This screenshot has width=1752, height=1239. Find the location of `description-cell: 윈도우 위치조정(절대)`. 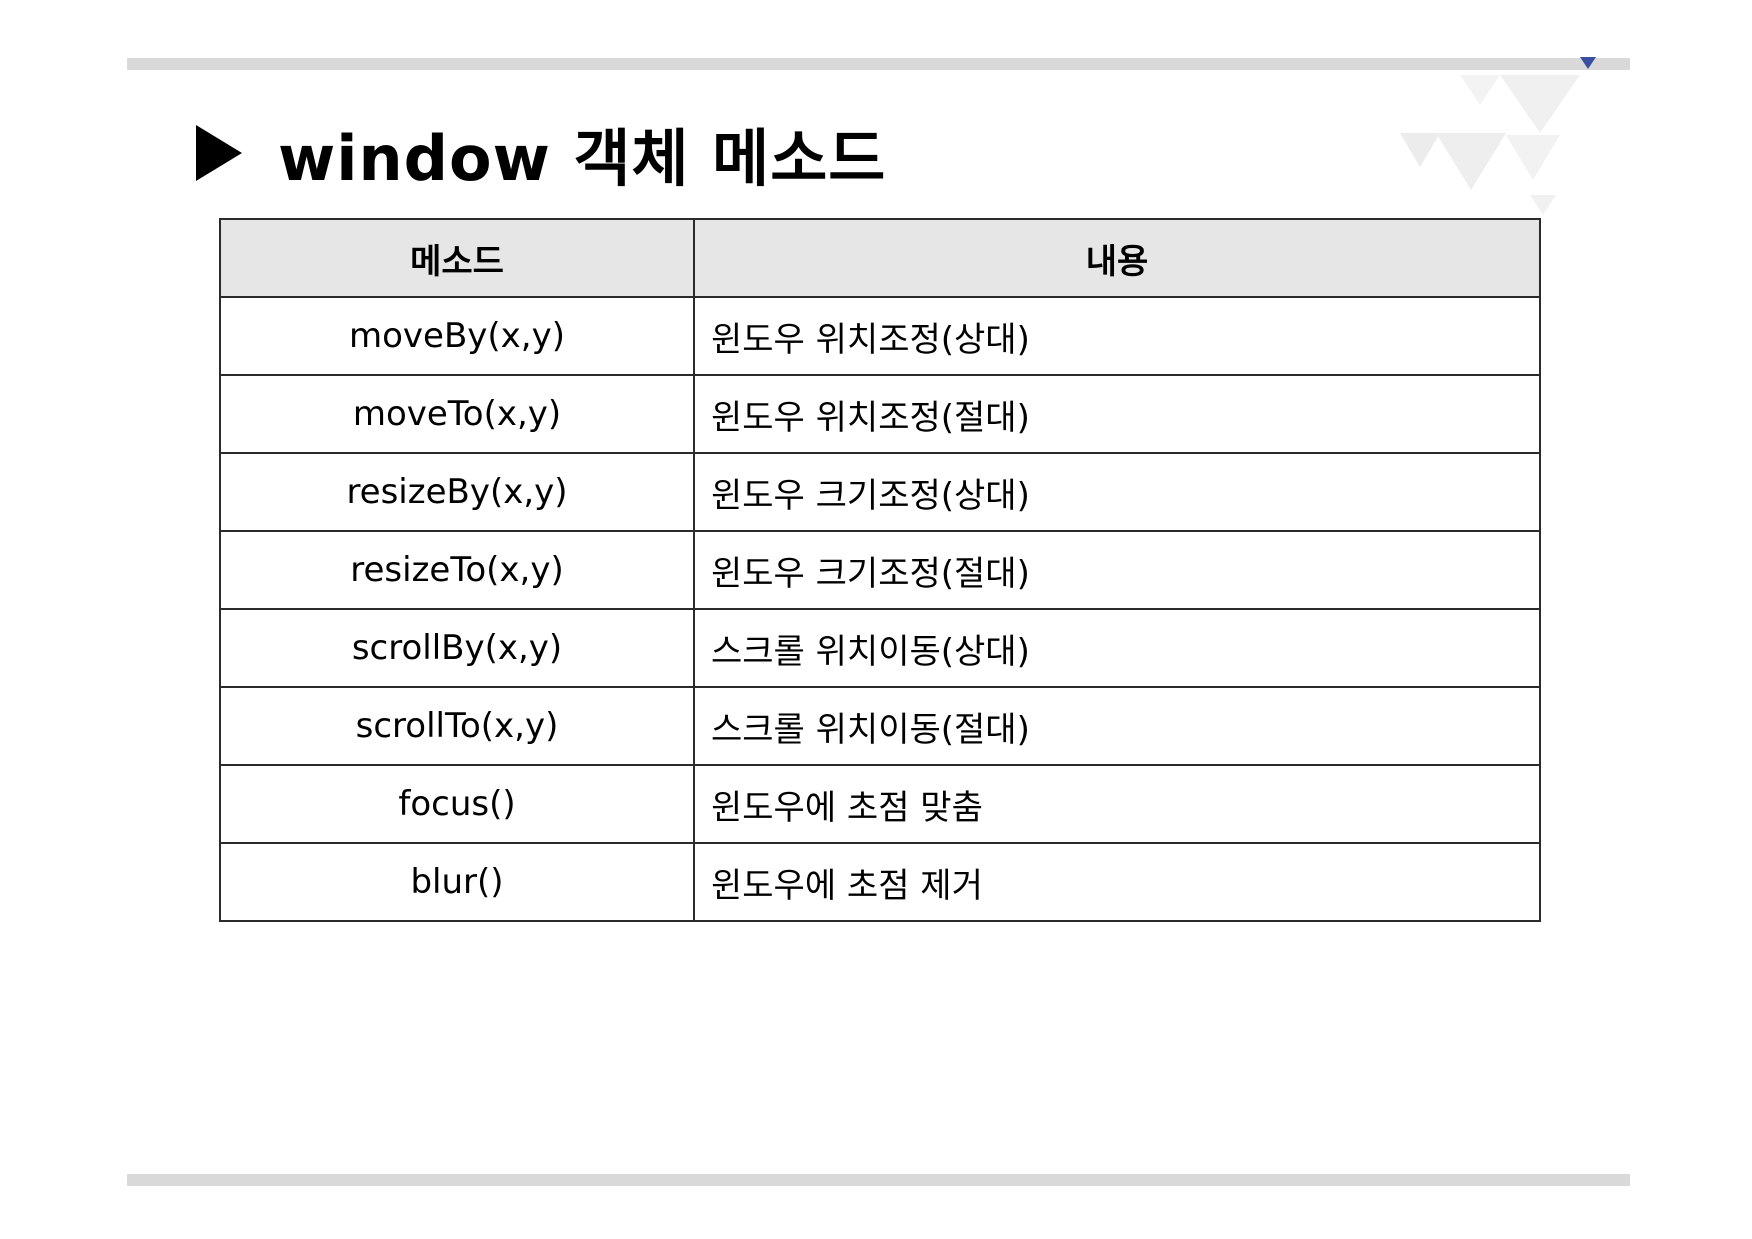

description-cell: 윈도우 위치조정(절대) is located at coordinates (1117, 414).